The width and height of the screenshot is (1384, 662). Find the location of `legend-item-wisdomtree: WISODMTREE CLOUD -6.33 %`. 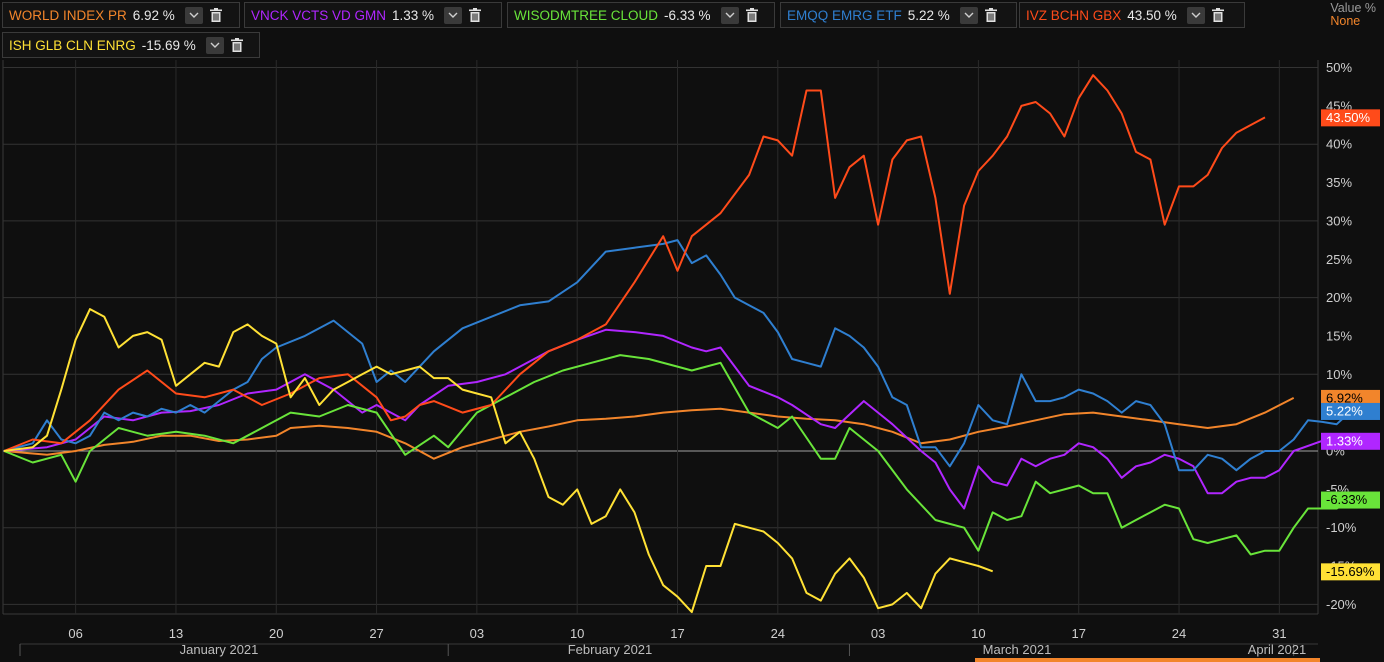

legend-item-wisdomtree: WISODMTREE CLOUD -6.33 % is located at coordinates (641, 15).